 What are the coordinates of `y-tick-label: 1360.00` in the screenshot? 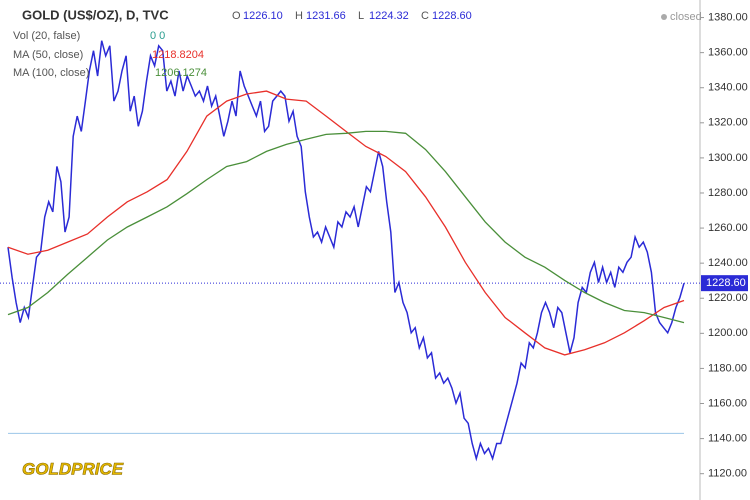 It's located at (728, 53).